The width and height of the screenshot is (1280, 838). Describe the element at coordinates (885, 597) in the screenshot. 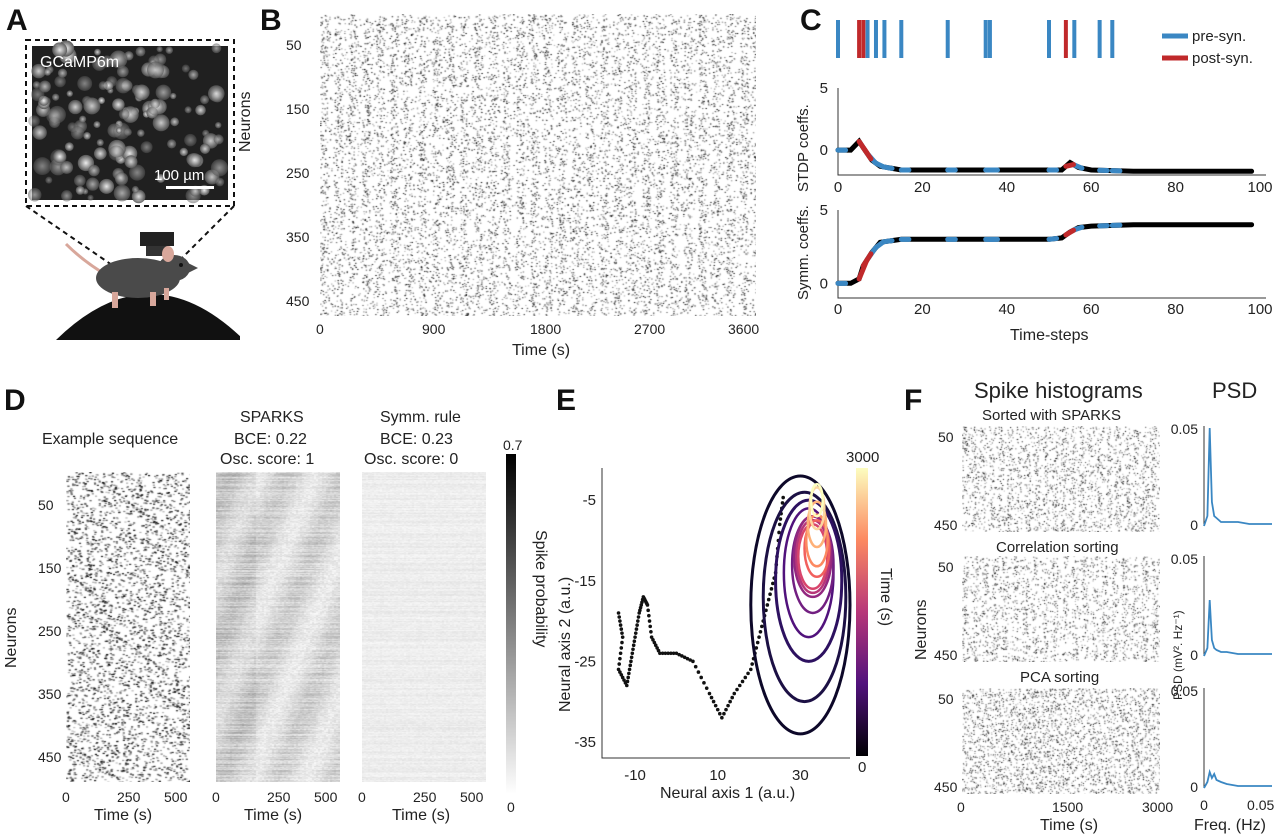

I see `e-colorbar-label: Time (s)` at that location.